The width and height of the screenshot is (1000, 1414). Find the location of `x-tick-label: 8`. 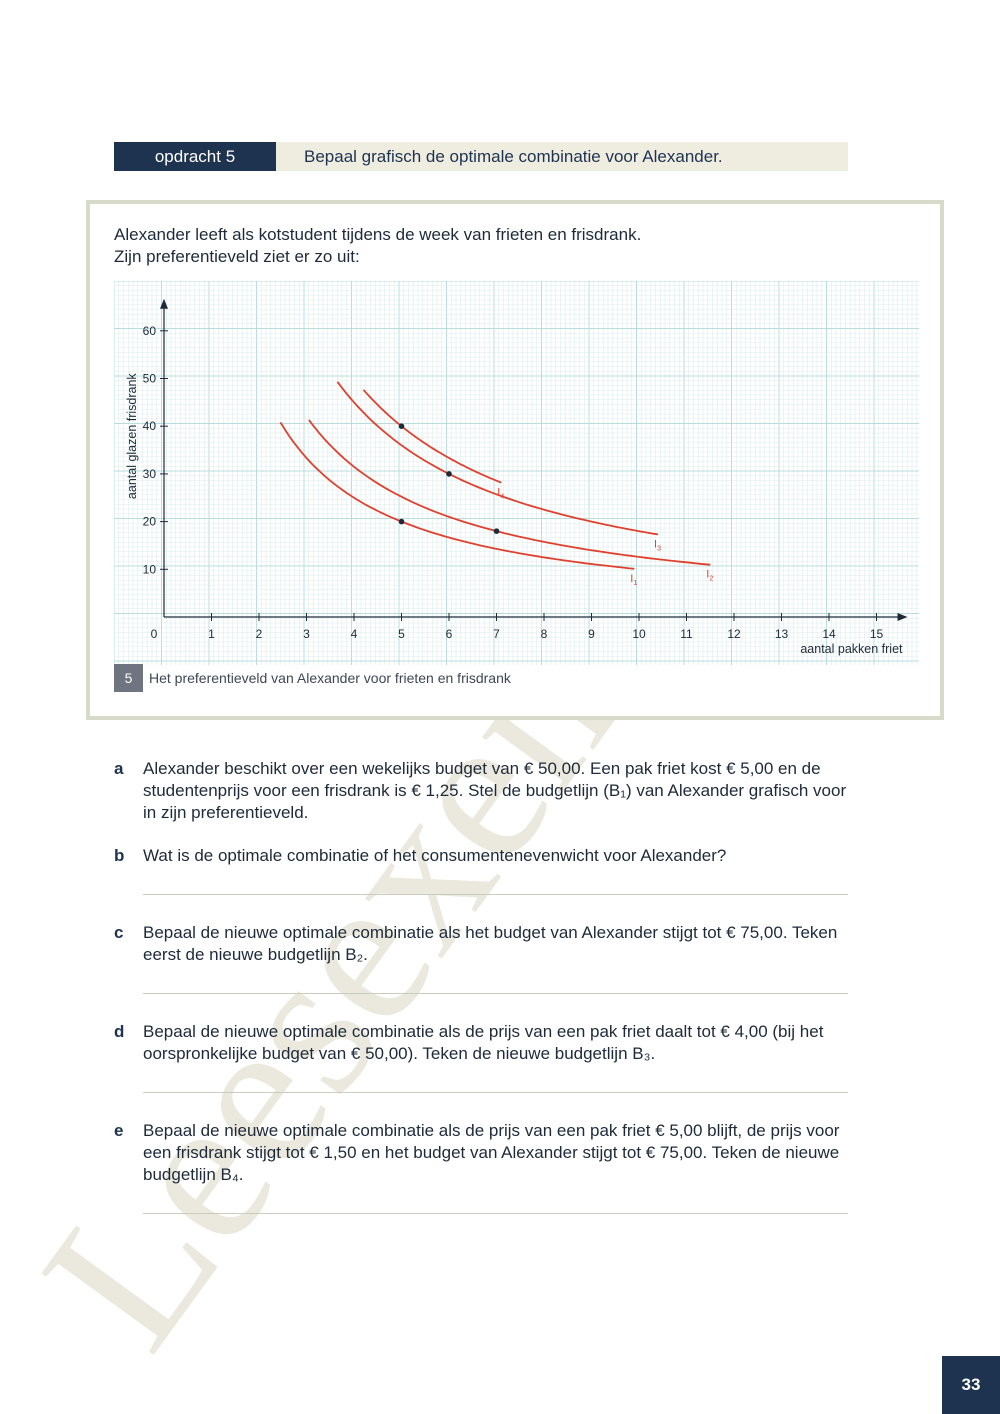

x-tick-label: 8 is located at coordinates (544, 634).